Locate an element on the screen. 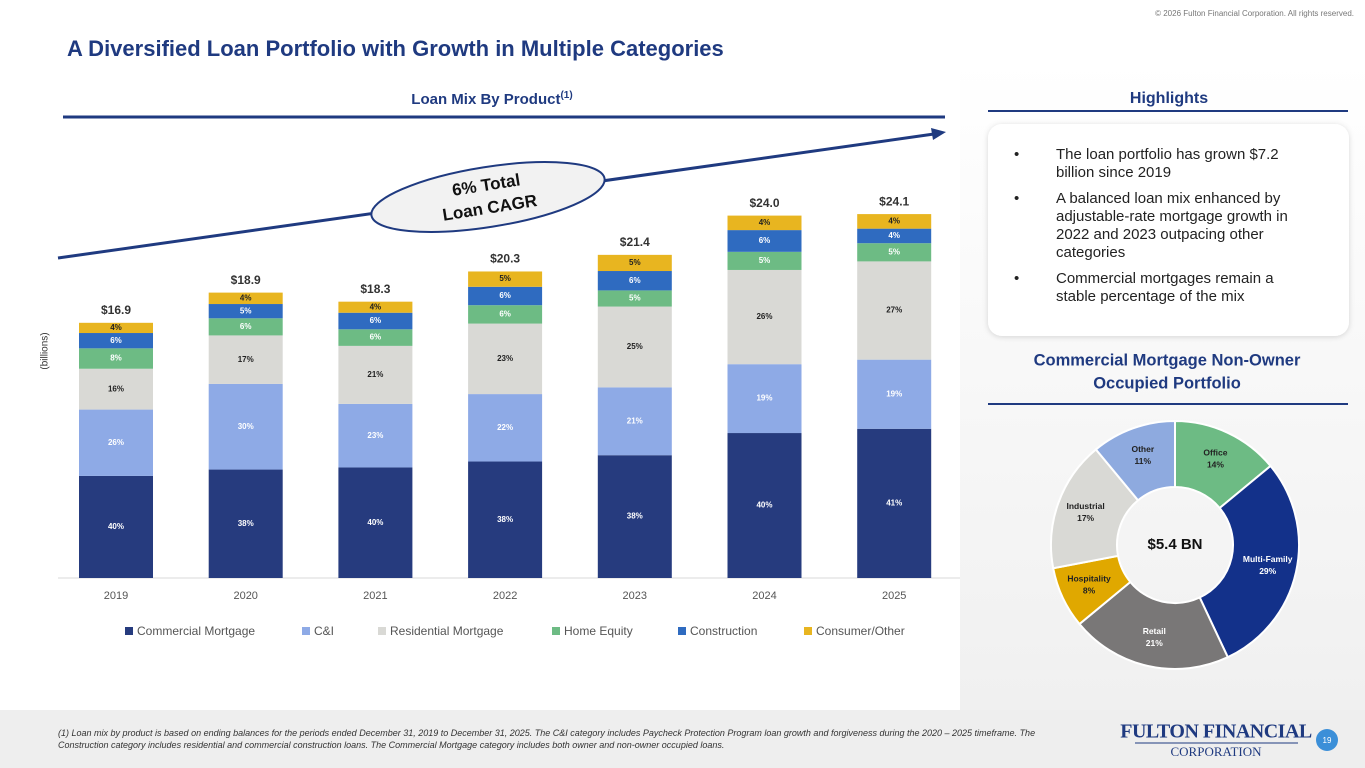 Image resolution: width=1365 pixels, height=768 pixels. total-label: $21.4 is located at coordinates (635, 242).